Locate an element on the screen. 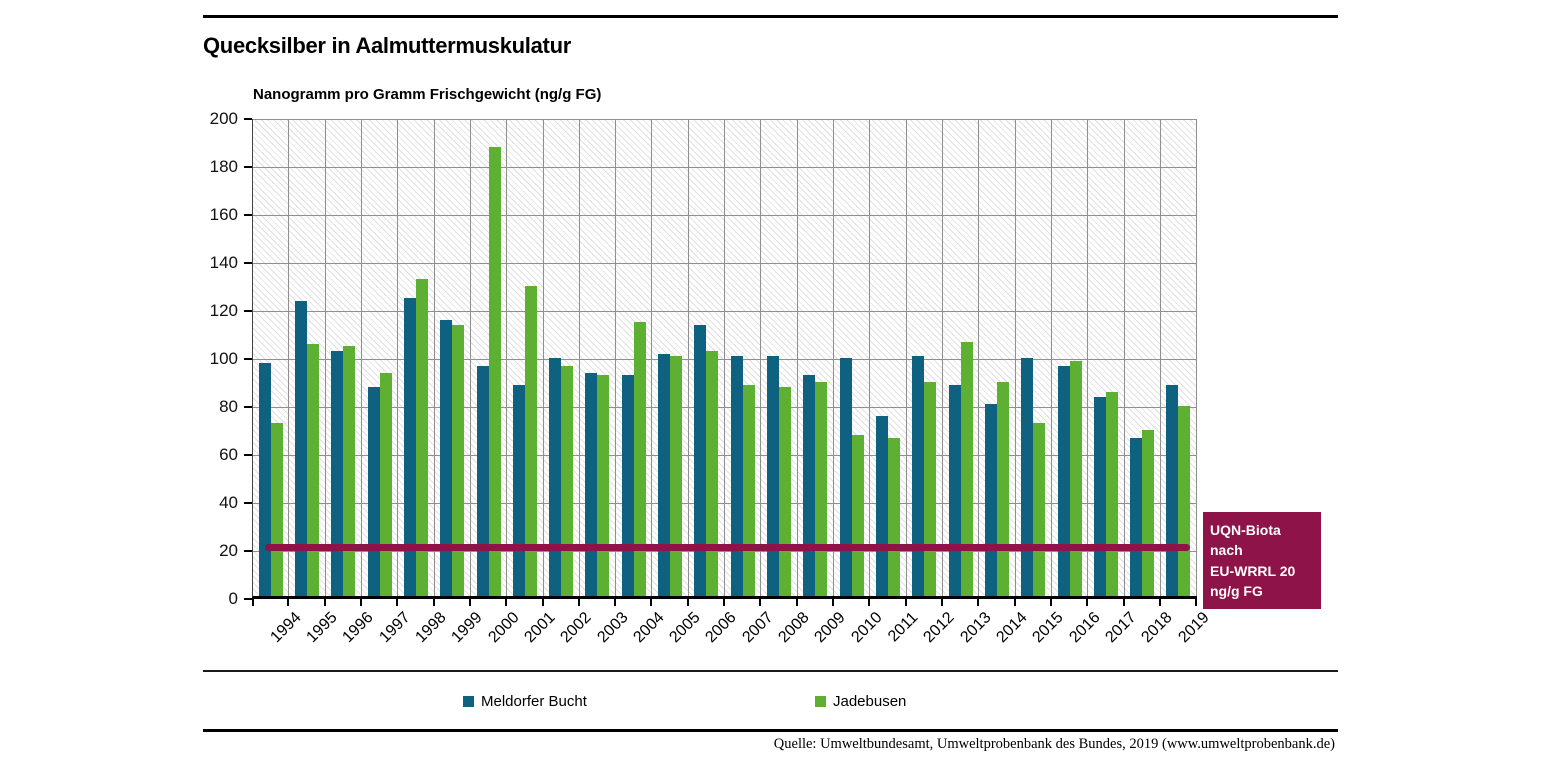  x-axis-label: 1999 is located at coordinates (467, 628).